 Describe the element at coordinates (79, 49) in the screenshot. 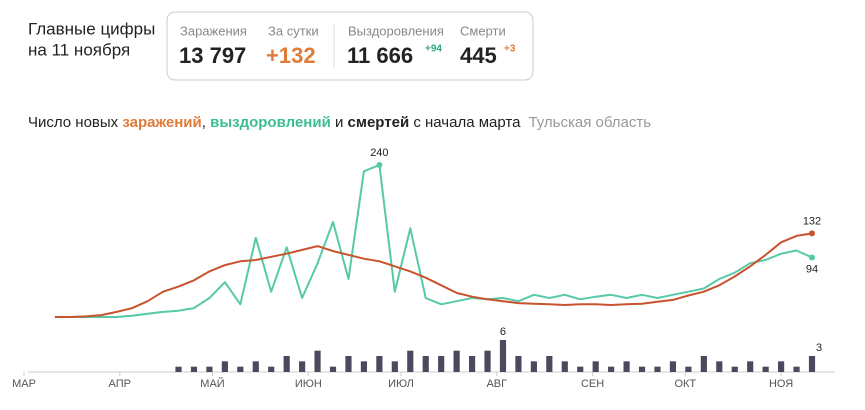

I see `header-date: на 11 ноября` at that location.